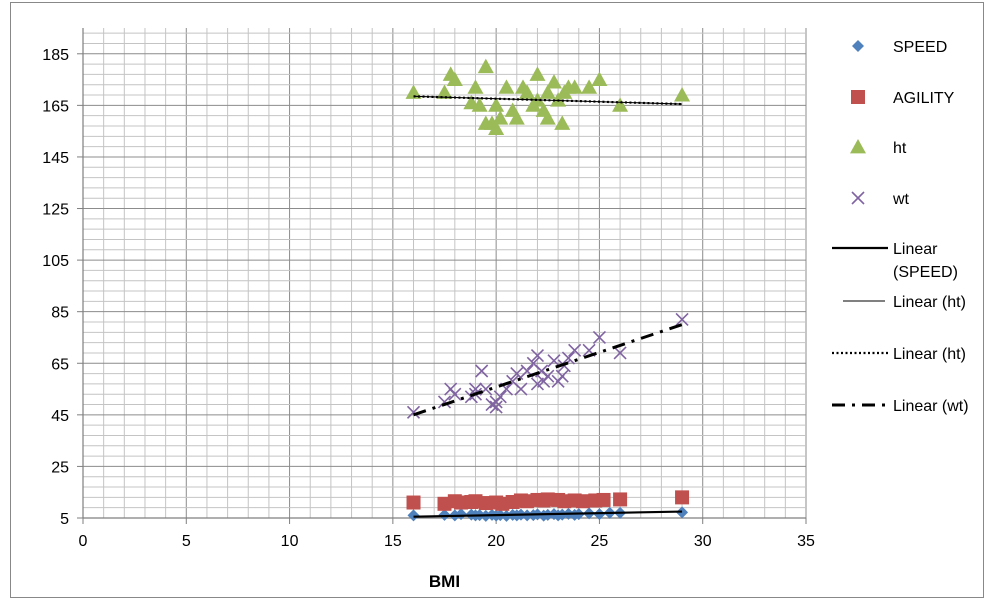  What do you see at coordinates (931, 406) in the screenshot?
I see `legend-label: Linear (wt)` at bounding box center [931, 406].